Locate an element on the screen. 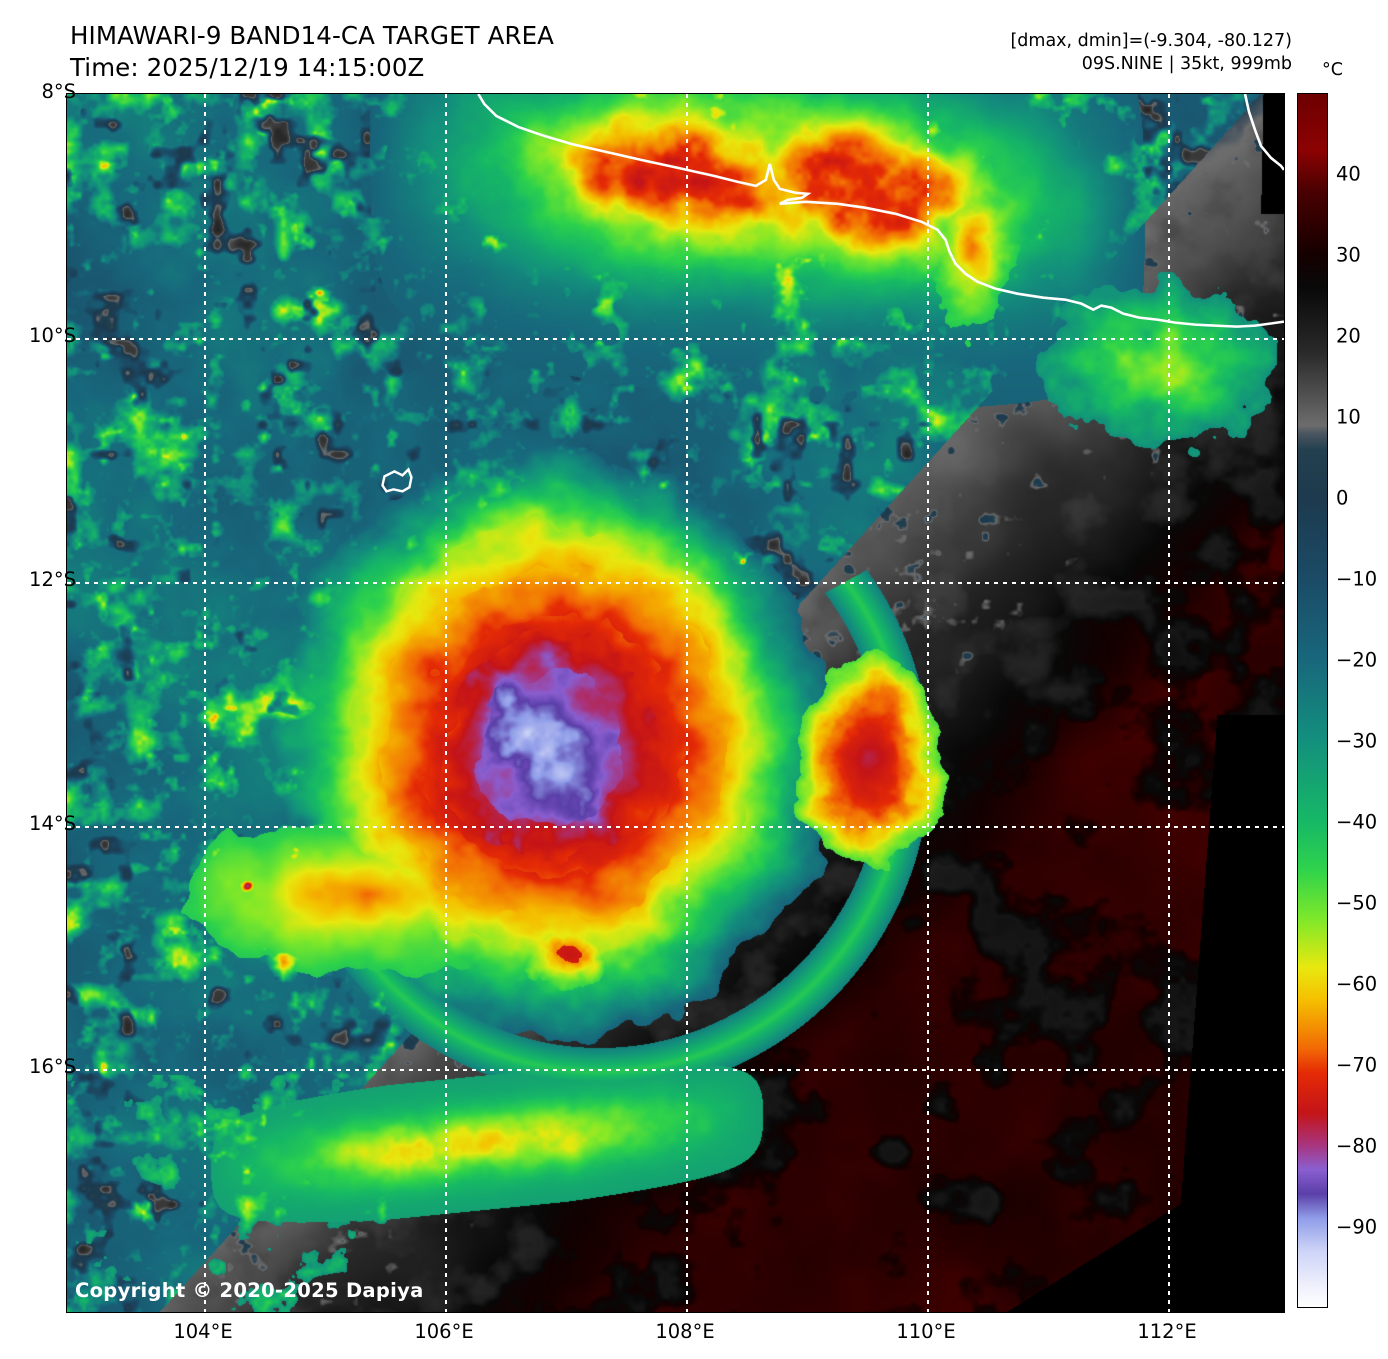  lat-tick-10: 10°S is located at coordinates (52, 335).